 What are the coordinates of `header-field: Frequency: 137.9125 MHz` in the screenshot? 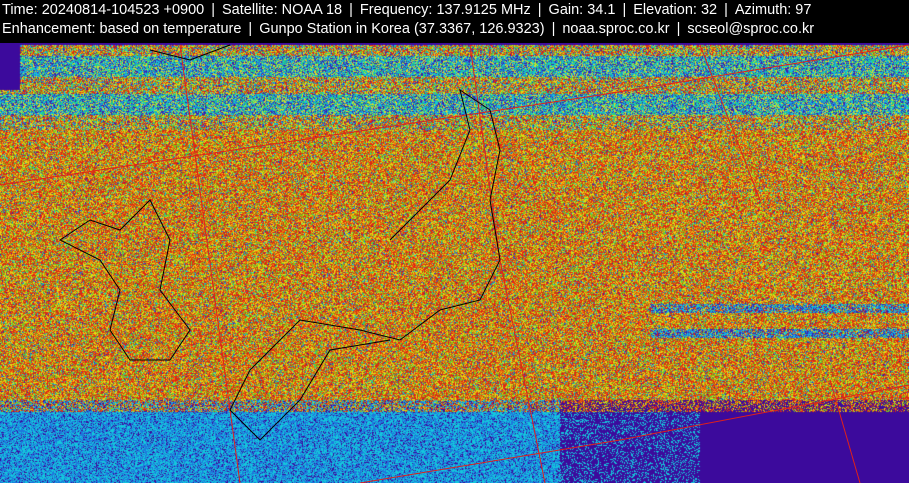 It's located at (445, 10).